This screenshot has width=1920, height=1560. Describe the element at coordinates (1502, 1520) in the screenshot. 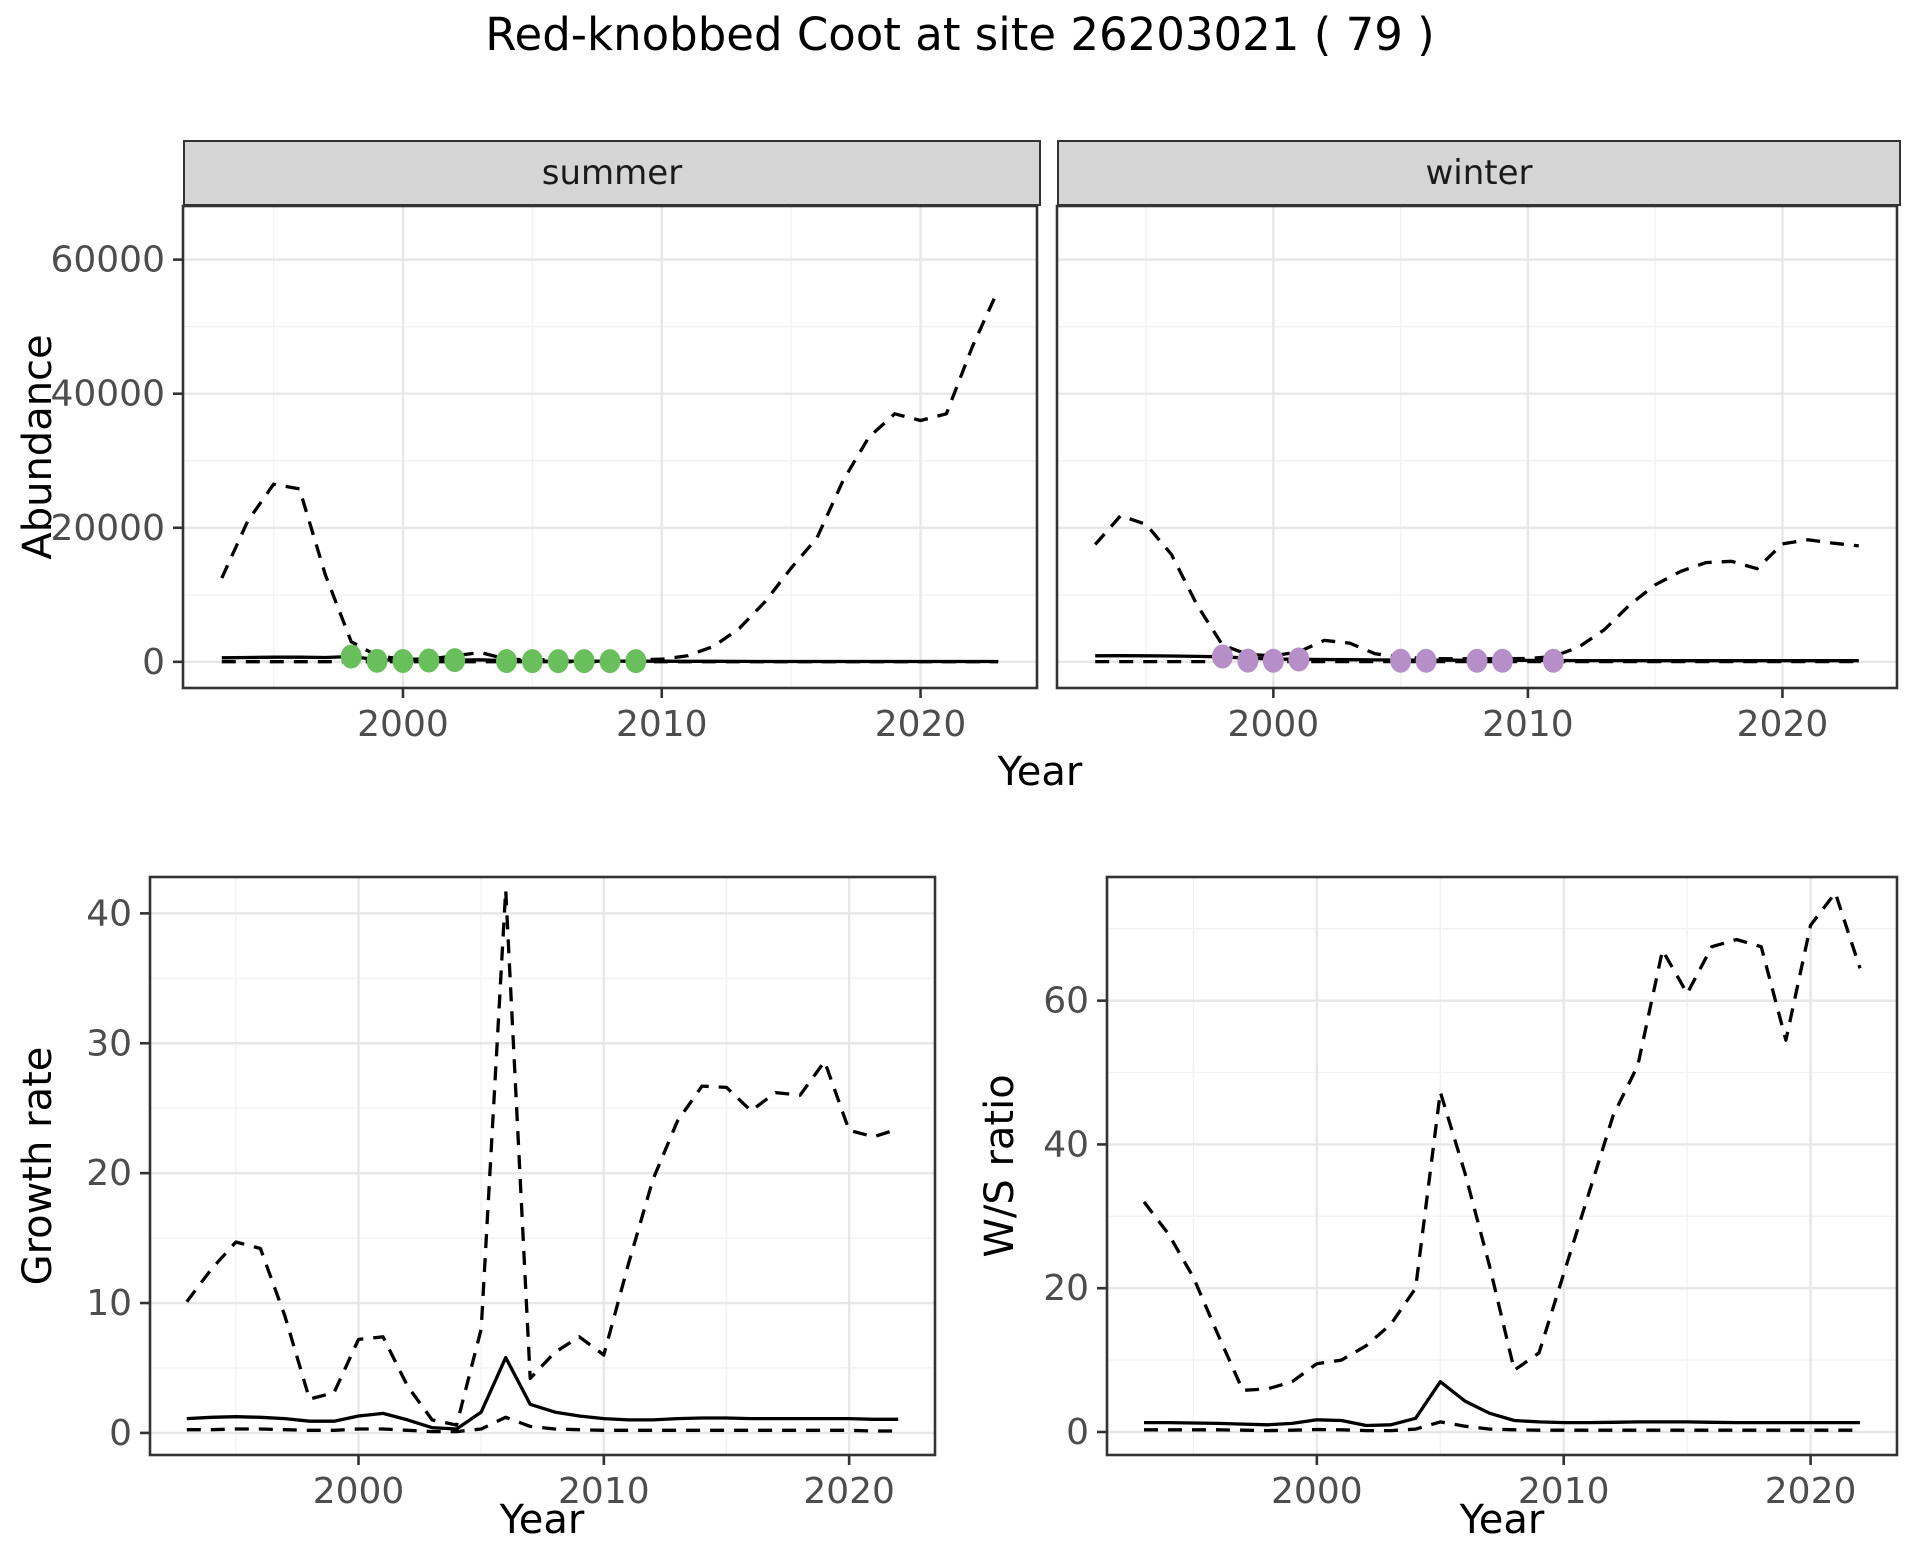

I see `x-axis-title-year-bottom-right: Year` at that location.